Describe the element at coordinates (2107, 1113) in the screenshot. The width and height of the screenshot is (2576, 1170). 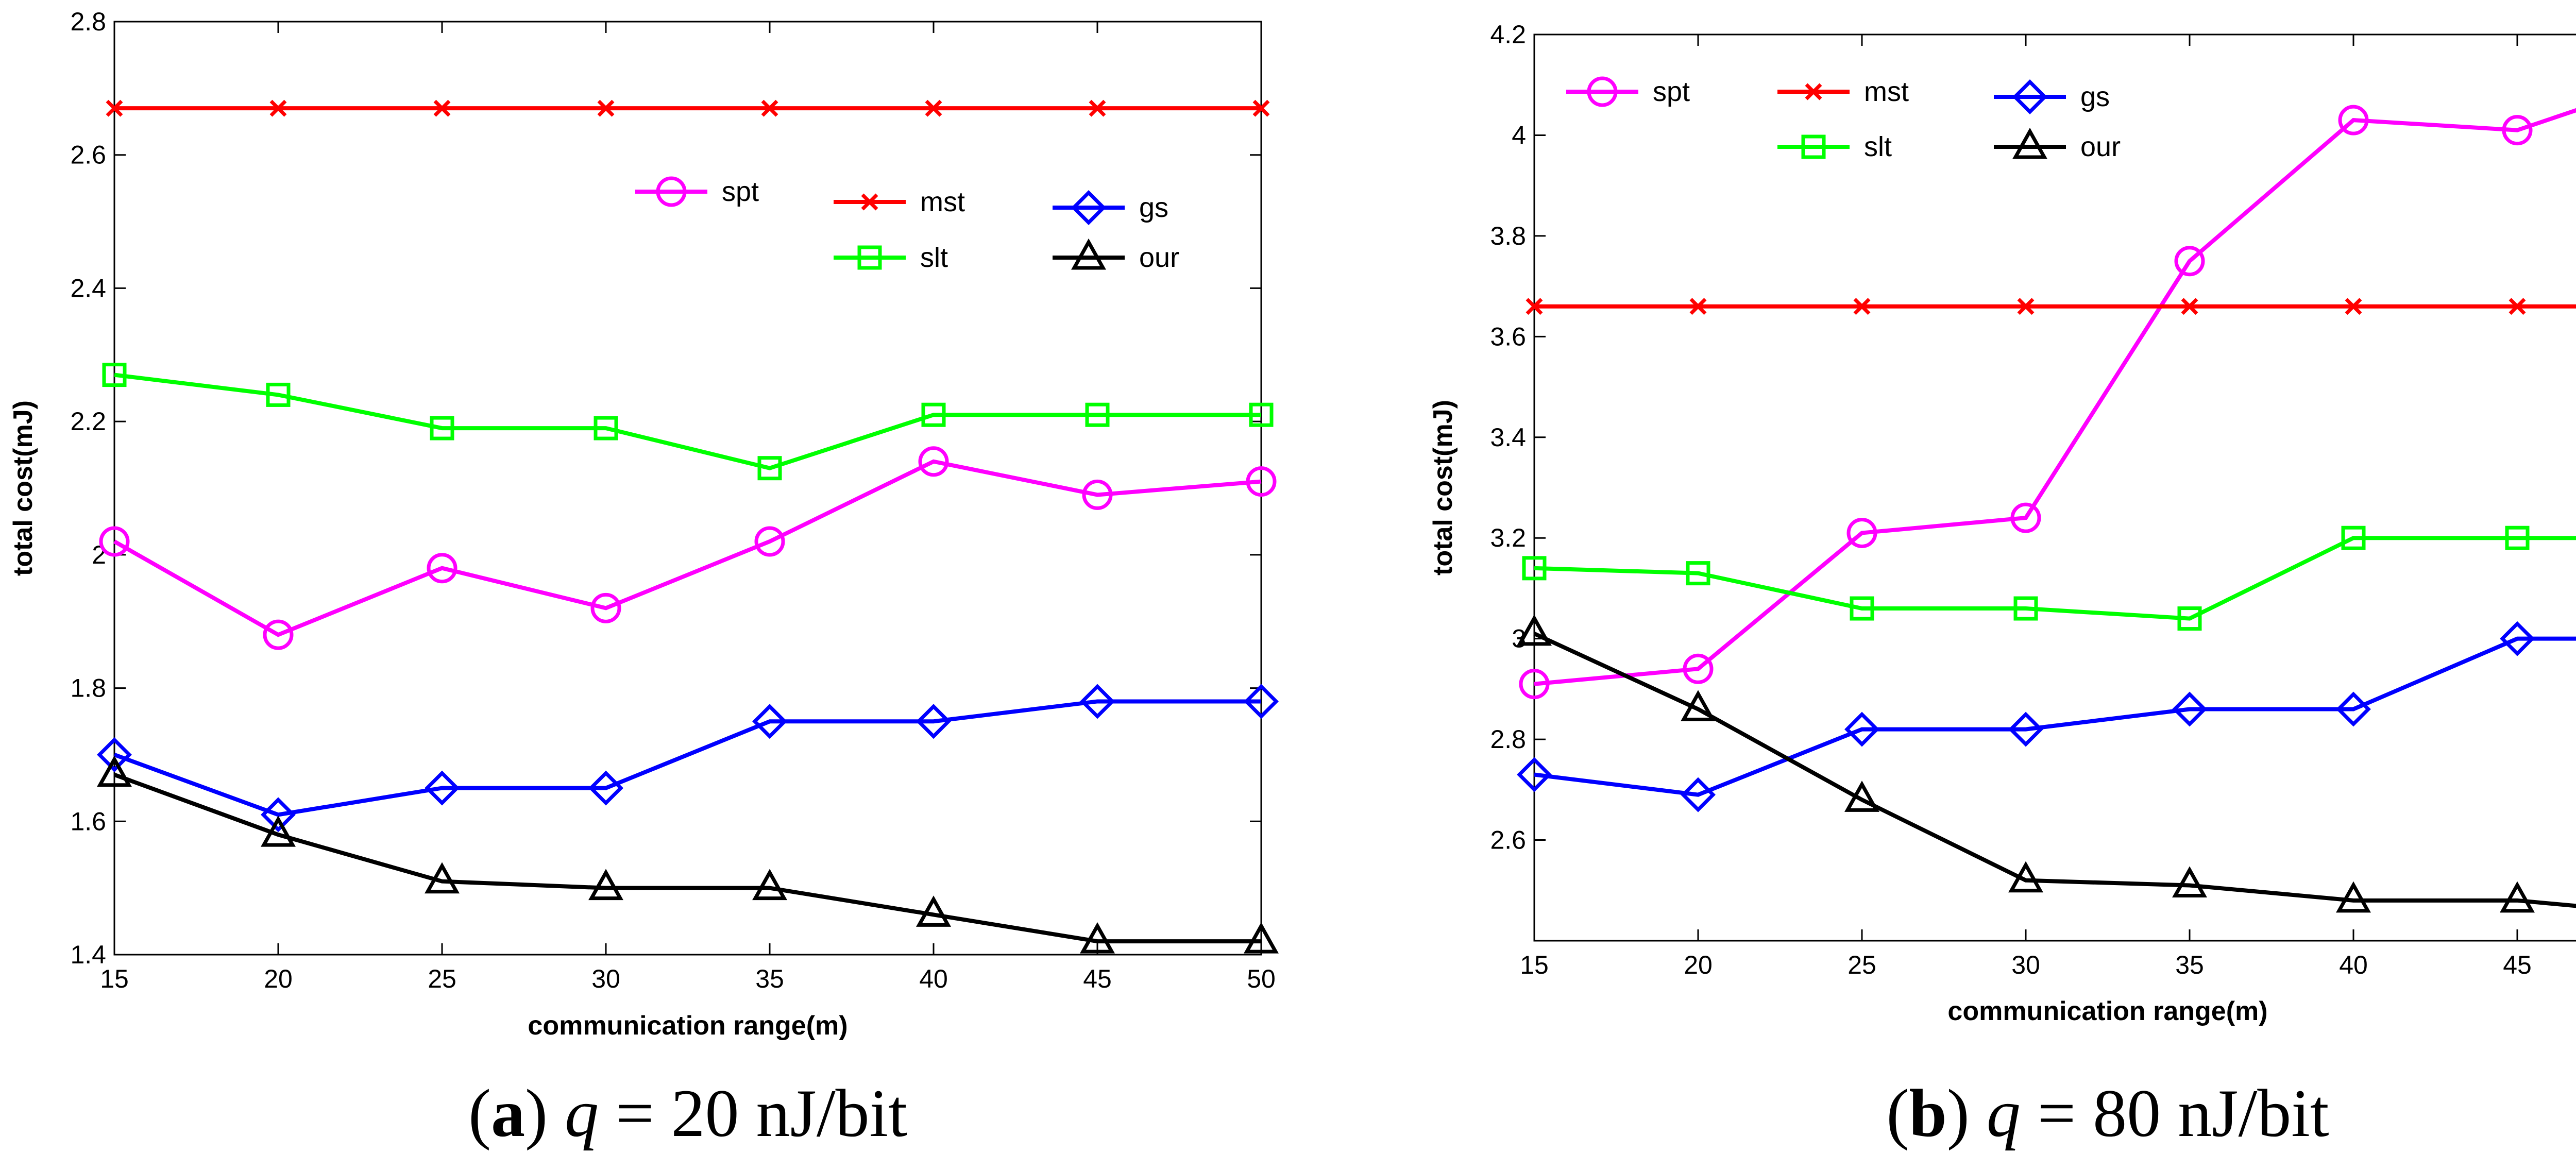
I see `panel-caption: (b) q = 80 nJ/bit` at that location.